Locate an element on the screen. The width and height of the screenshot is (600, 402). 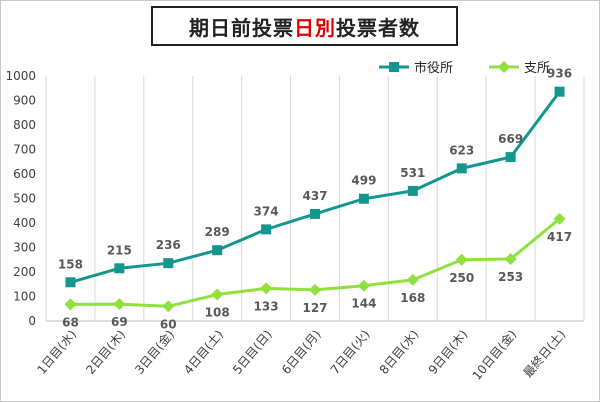
data-label: 499 is located at coordinates (363, 181).